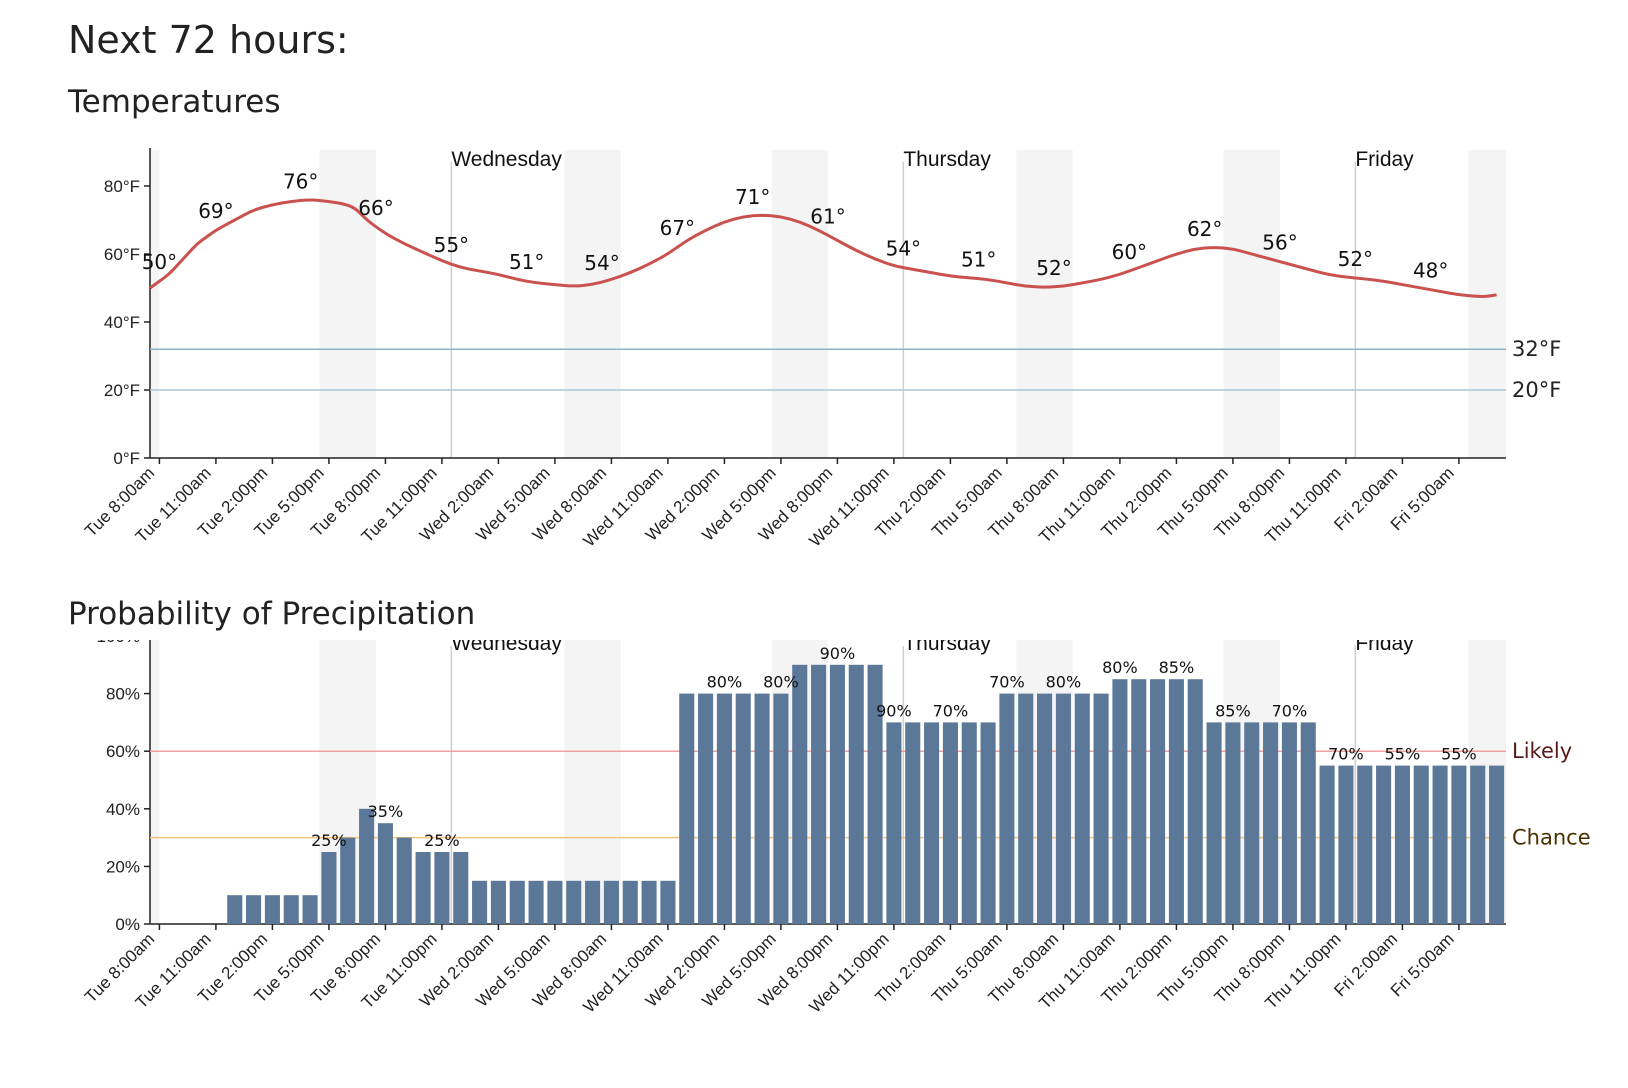  What do you see at coordinates (123, 809) in the screenshot?
I see `y-tick-label: 40%` at bounding box center [123, 809].